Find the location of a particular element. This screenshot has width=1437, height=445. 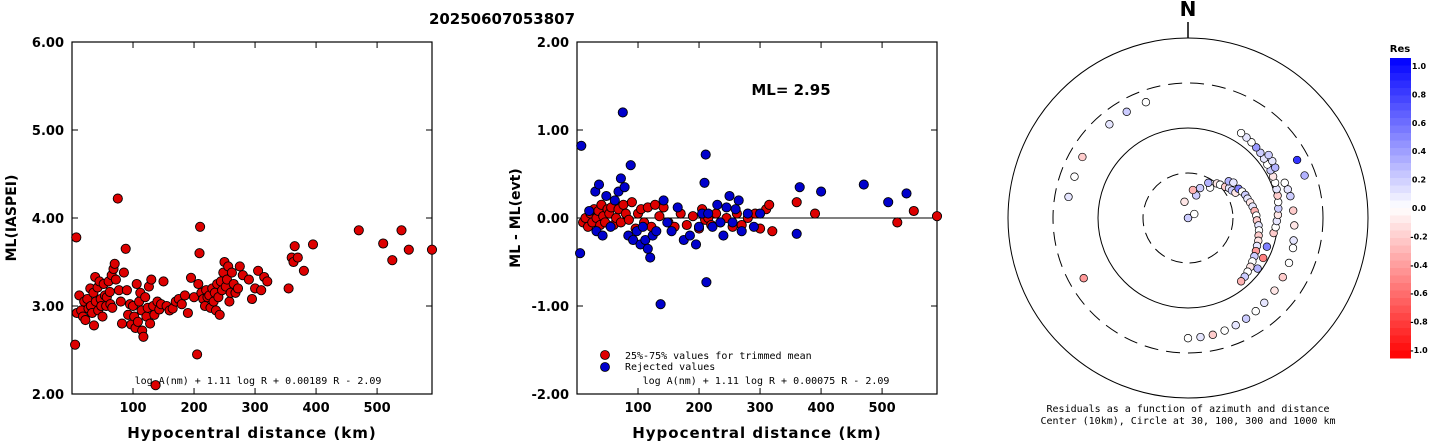

y-tick-label: 3.00 is located at coordinates (48, 307).